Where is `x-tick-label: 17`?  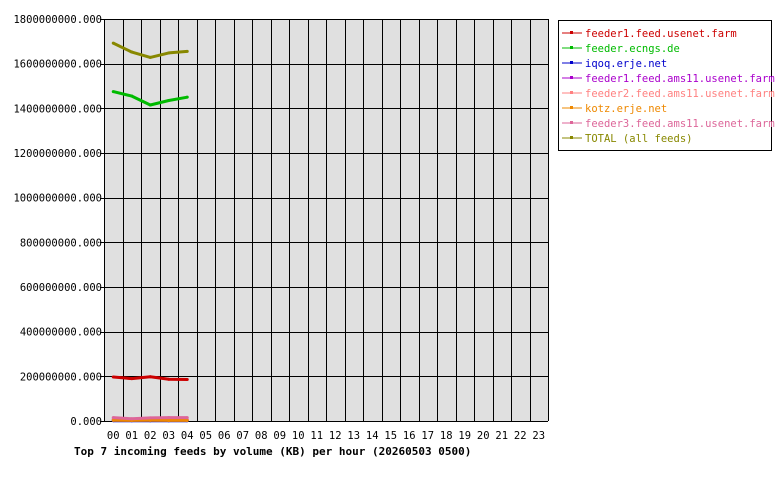 x-tick-label: 17 is located at coordinates (427, 436).